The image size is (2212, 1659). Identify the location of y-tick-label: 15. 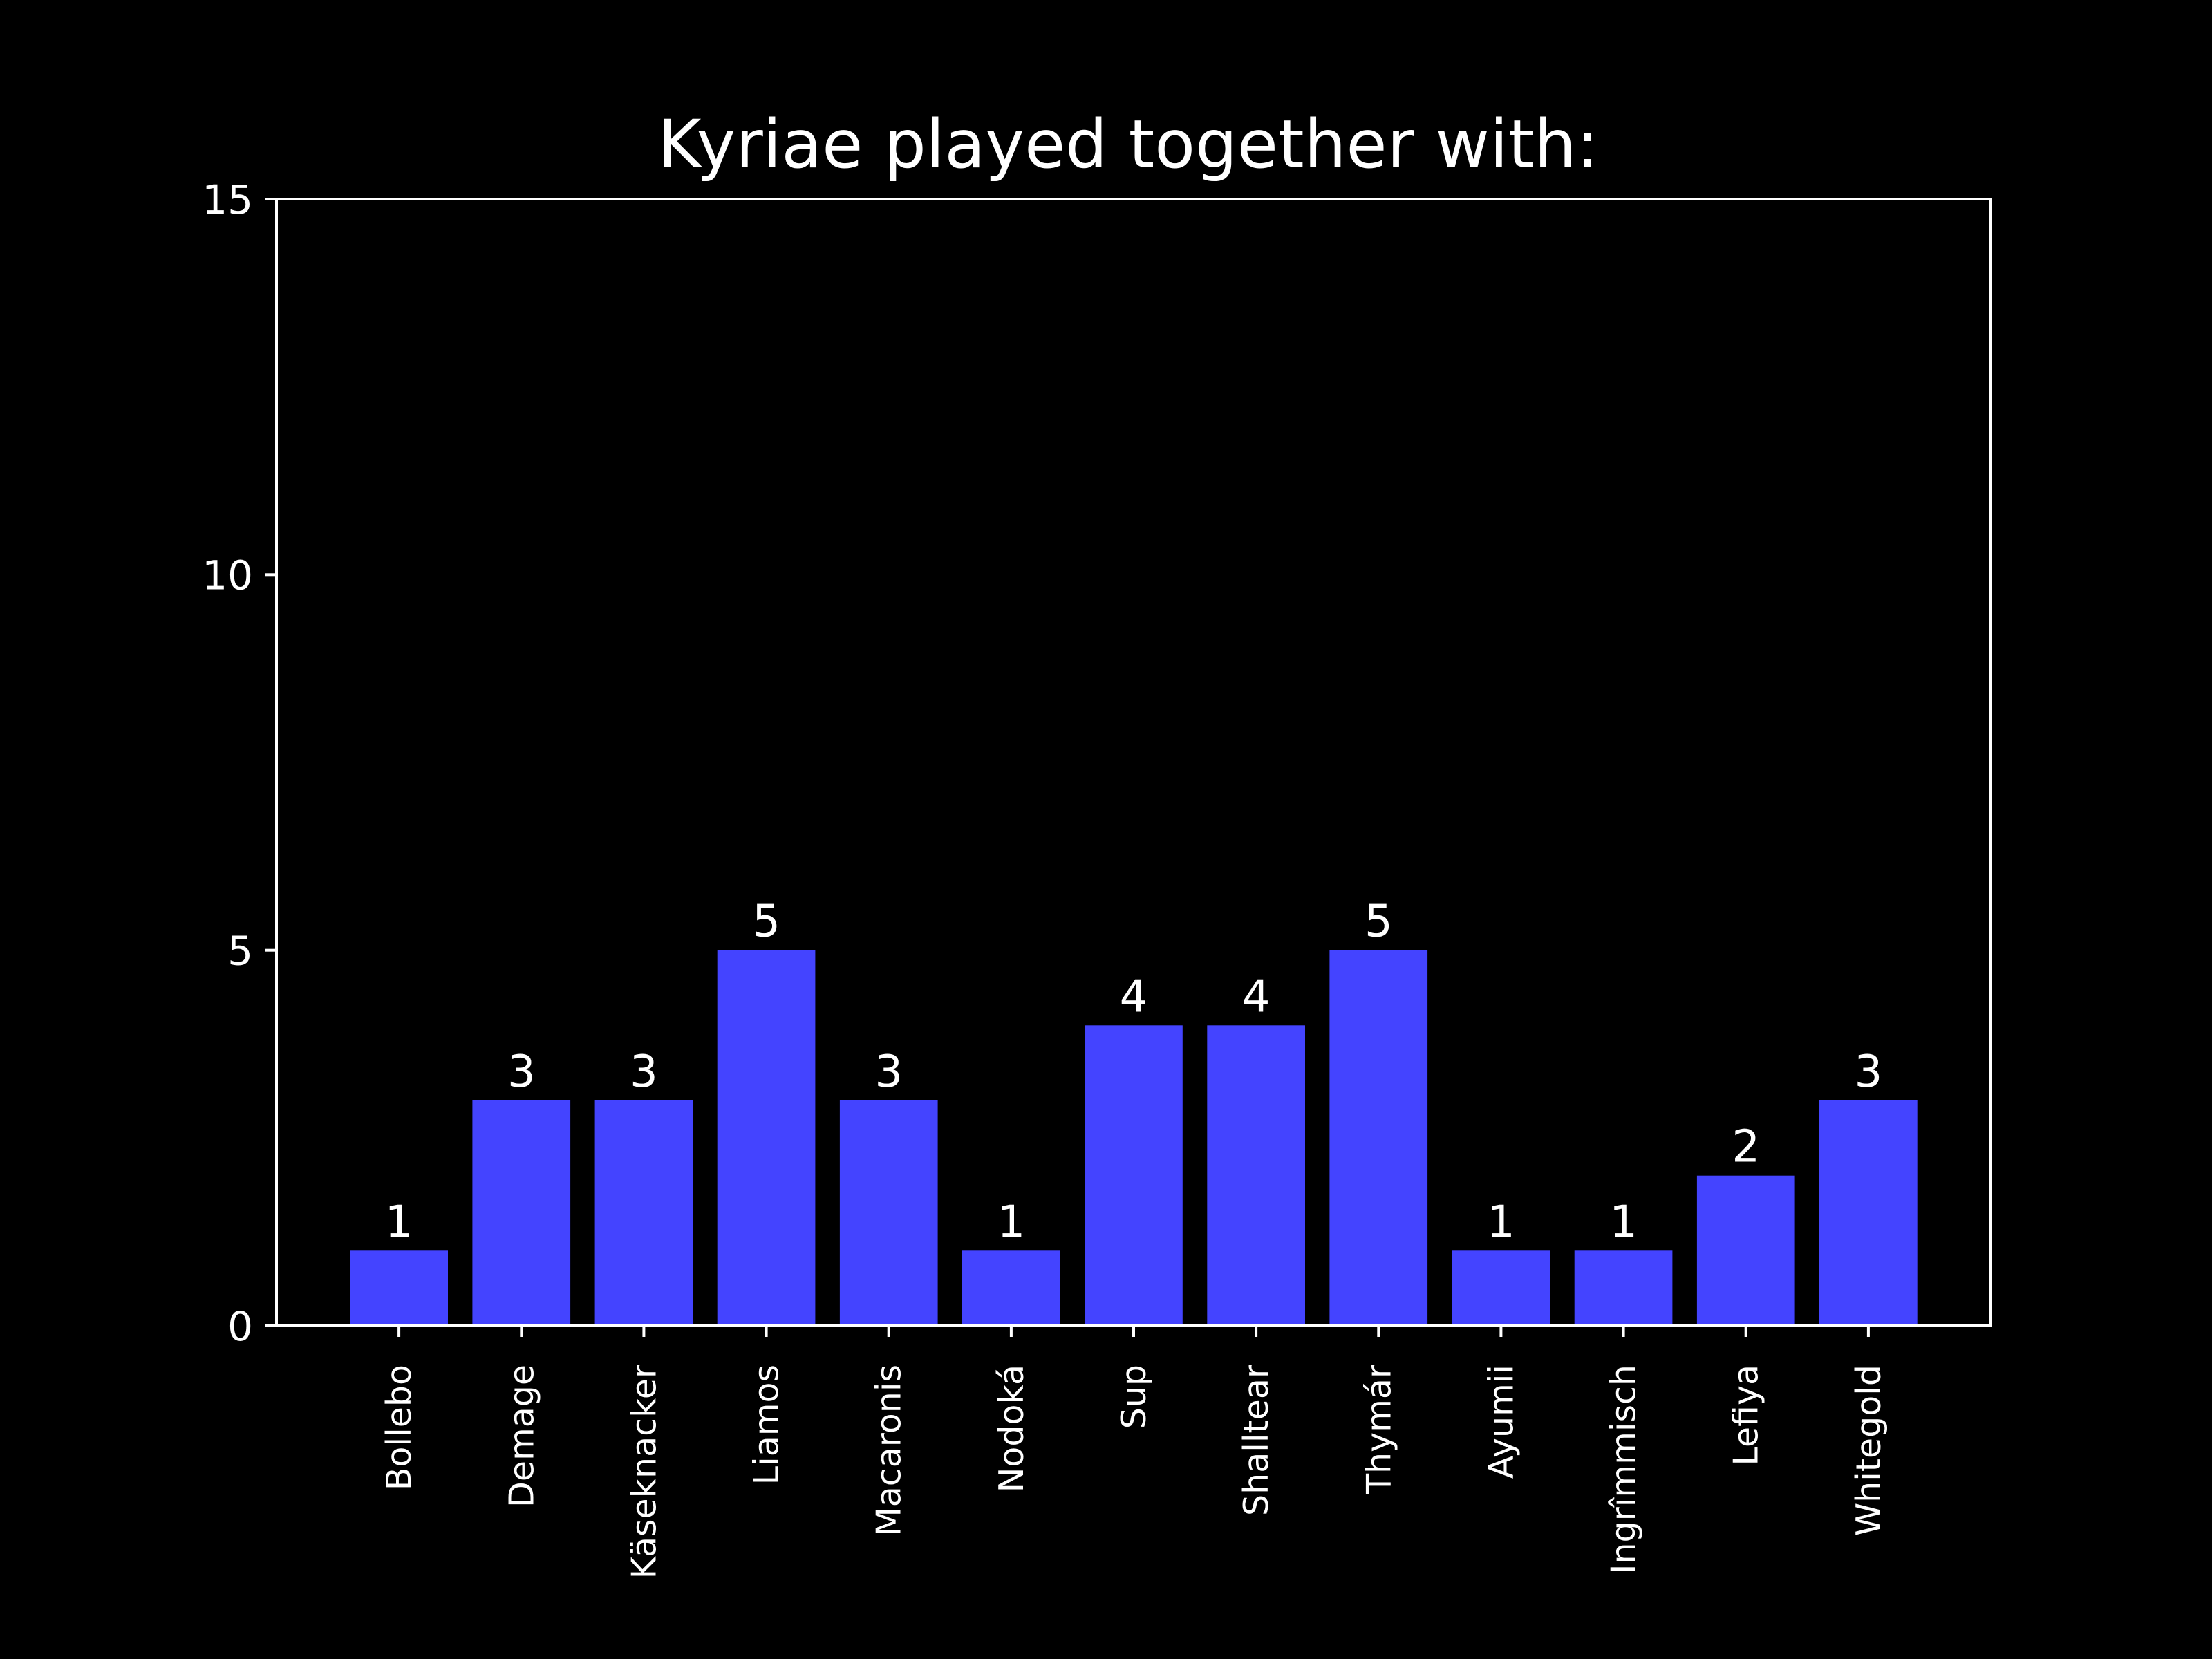
(228, 199).